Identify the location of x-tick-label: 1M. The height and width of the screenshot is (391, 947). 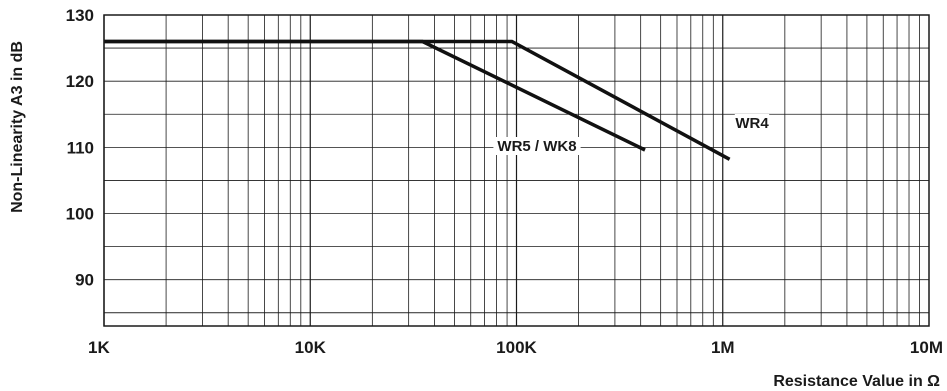
(723, 347).